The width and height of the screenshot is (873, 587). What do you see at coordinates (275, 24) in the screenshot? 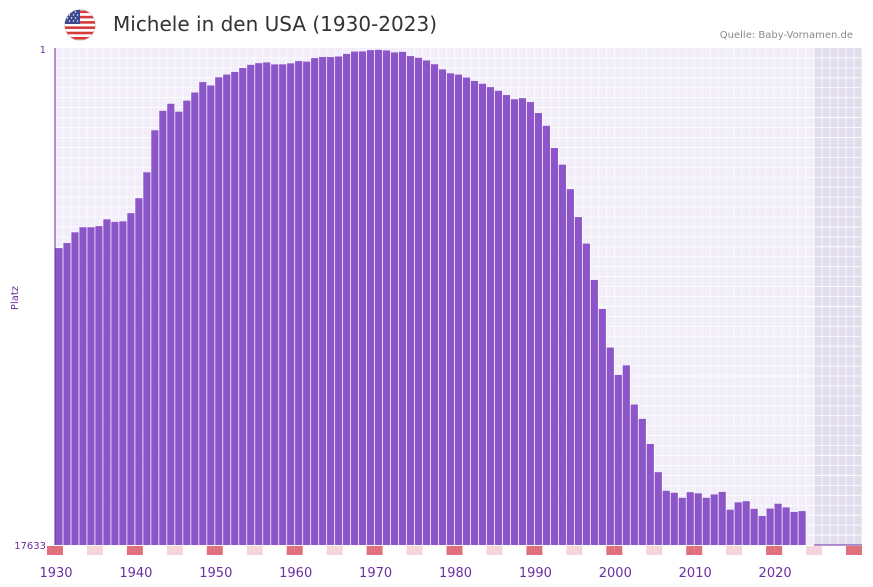
I see `chart-title: Michele in den USA (1930-2023)` at bounding box center [275, 24].